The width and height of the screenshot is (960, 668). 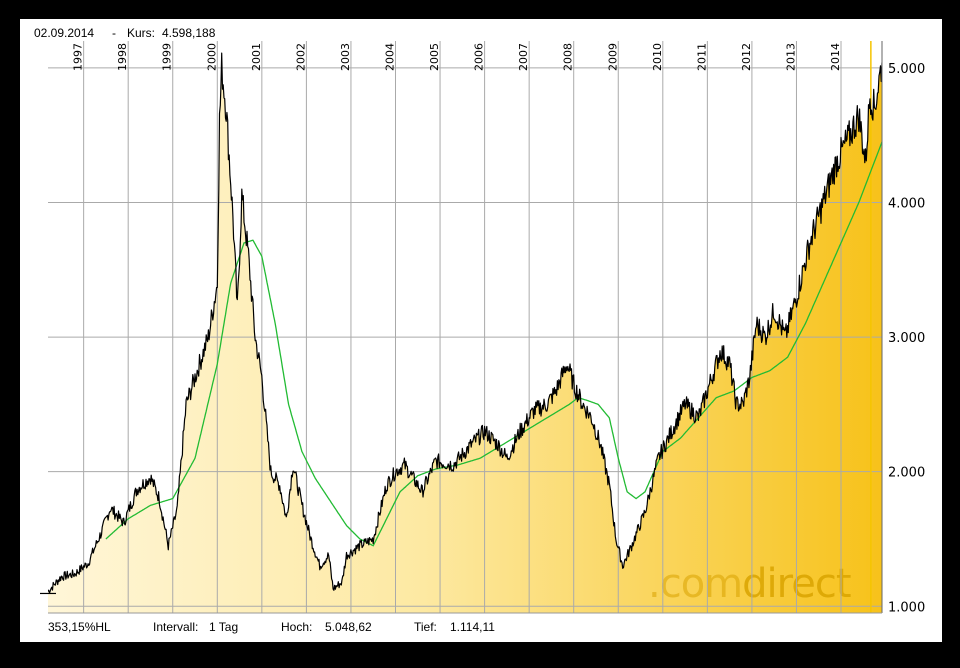 What do you see at coordinates (175, 627) in the screenshot?
I see `footer-interval-label: Intervall:` at bounding box center [175, 627].